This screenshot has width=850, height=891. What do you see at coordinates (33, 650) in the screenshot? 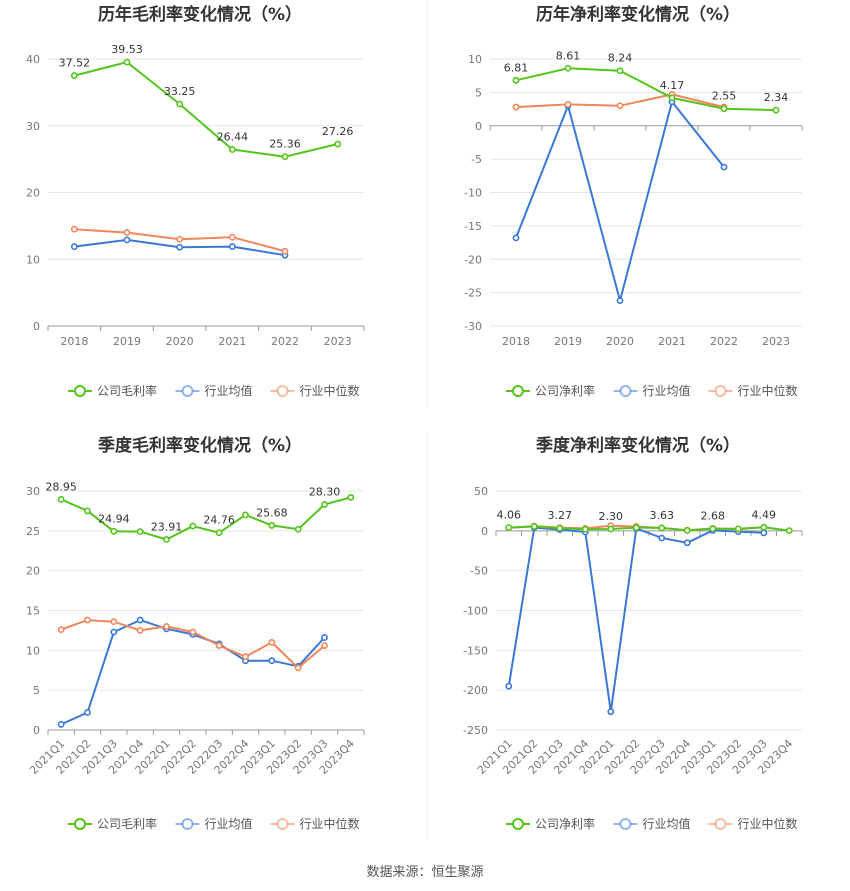
I see `y-tick-label: 10` at bounding box center [33, 650].